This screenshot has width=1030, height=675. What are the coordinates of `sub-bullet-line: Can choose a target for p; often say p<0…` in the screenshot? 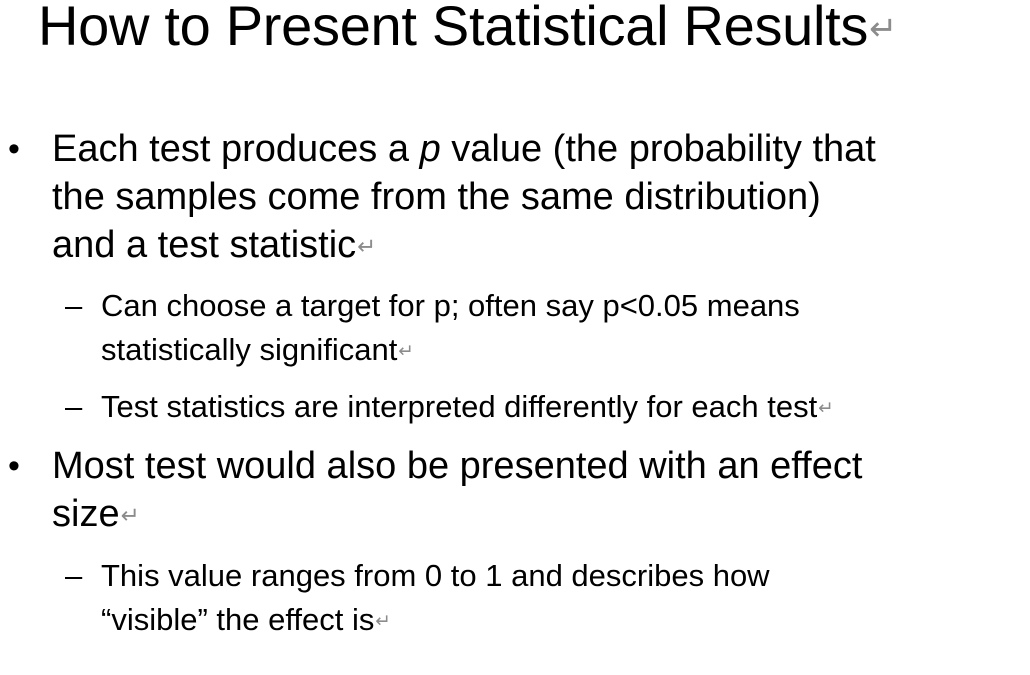 It's located at (450, 305).